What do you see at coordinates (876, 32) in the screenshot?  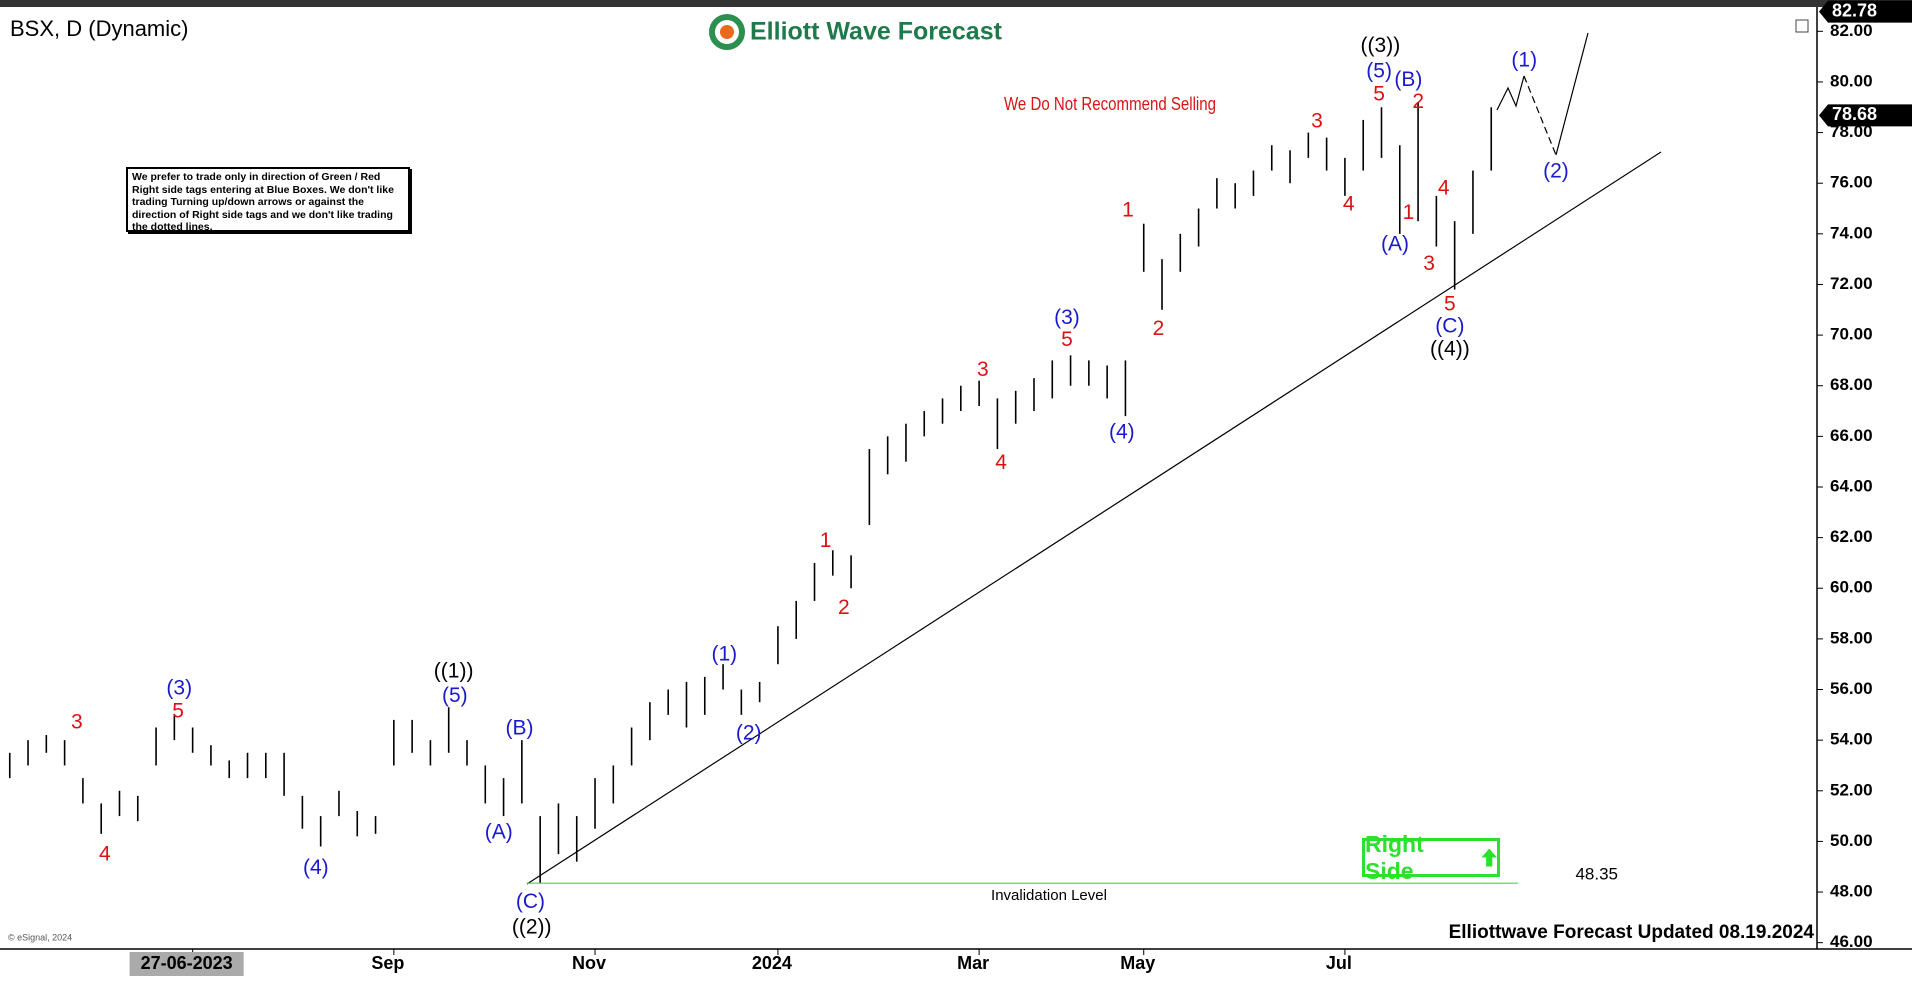 I see `logo-text: Elliott Wave Forecast` at bounding box center [876, 32].